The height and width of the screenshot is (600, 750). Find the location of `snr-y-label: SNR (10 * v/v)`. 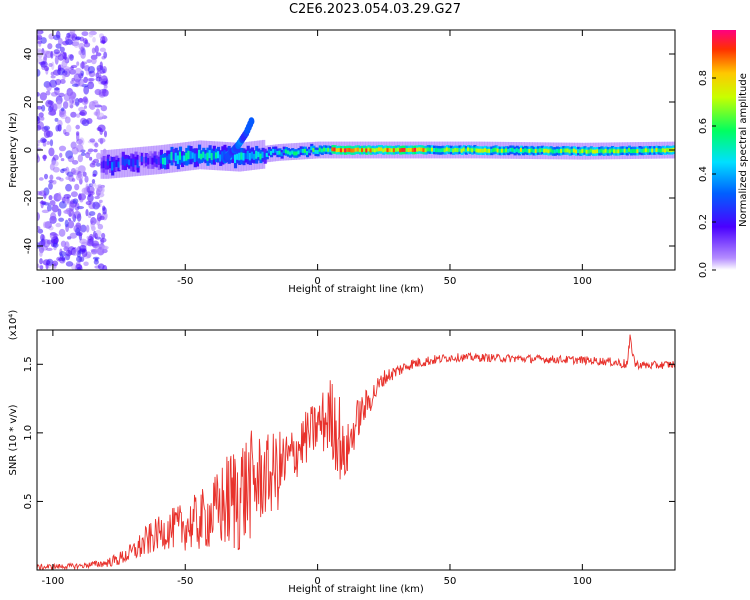

snr-y-label: SNR (10 * v/v) is located at coordinates (13, 439).